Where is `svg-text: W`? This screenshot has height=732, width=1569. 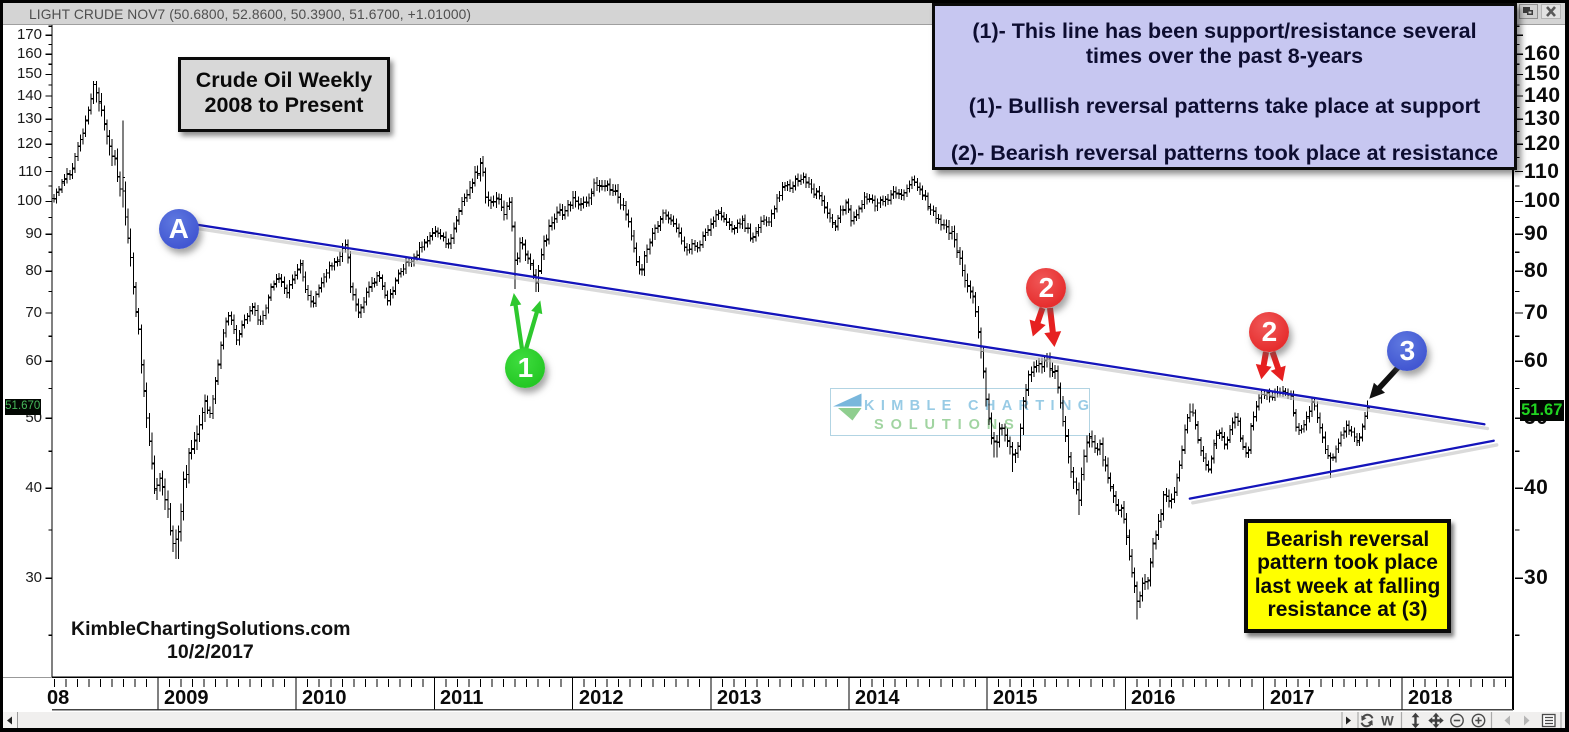 svg-text: W is located at coordinates (1387, 720).